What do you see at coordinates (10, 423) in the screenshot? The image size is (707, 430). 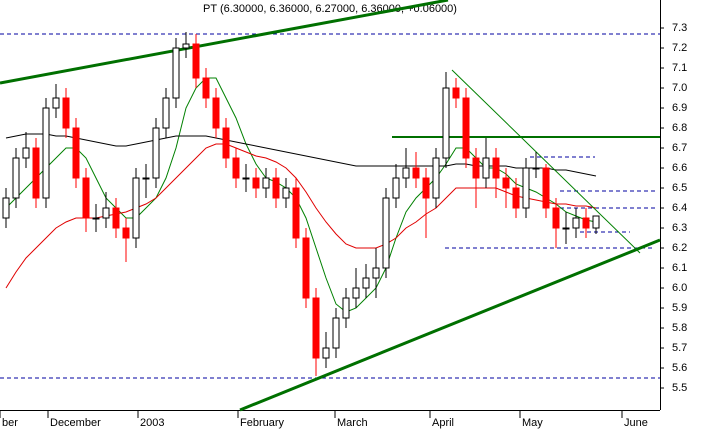 I see `x-tick-label: ber` at bounding box center [10, 423].